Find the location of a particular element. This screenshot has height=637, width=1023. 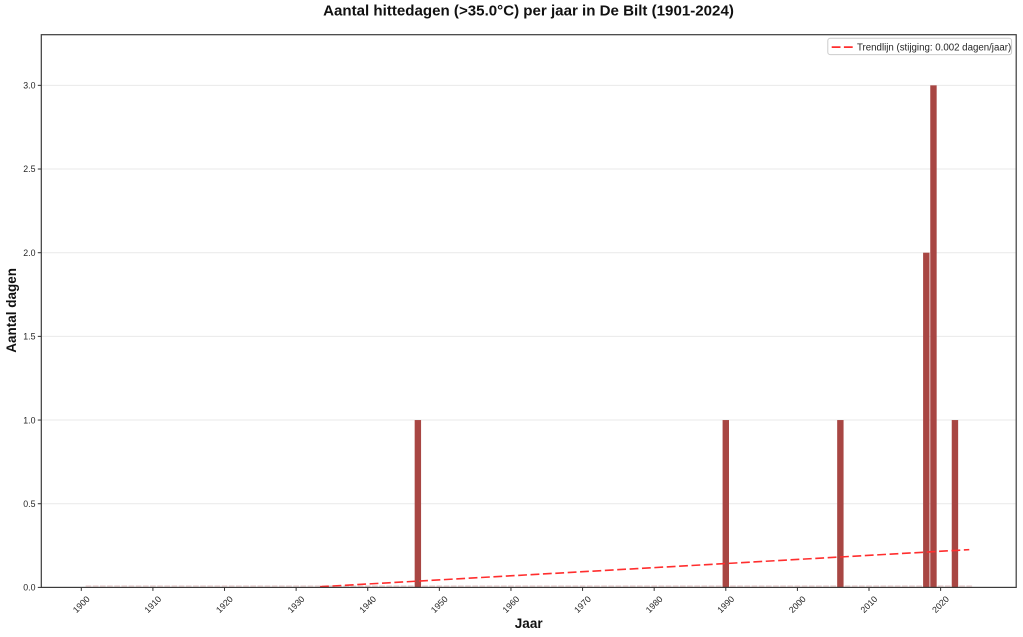

svg-text: 0.0 is located at coordinates (29, 588).